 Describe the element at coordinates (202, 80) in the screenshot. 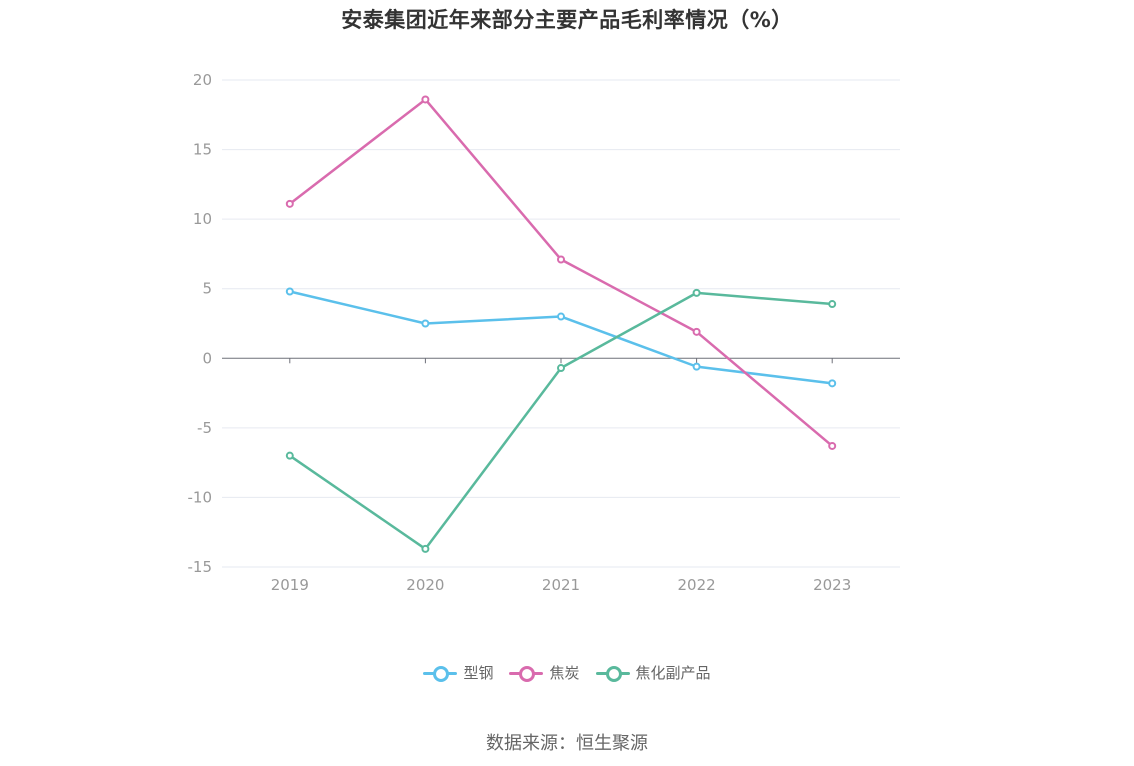

I see `y-tick-label: 20` at that location.